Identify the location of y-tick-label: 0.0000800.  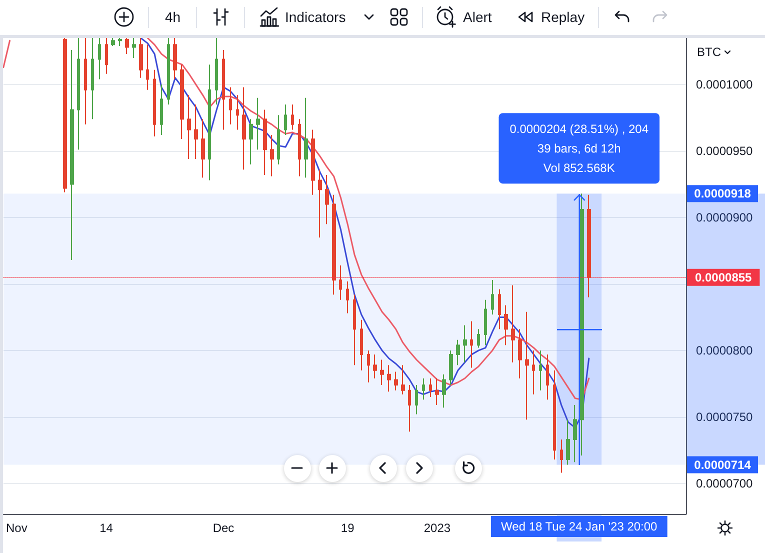
(725, 350).